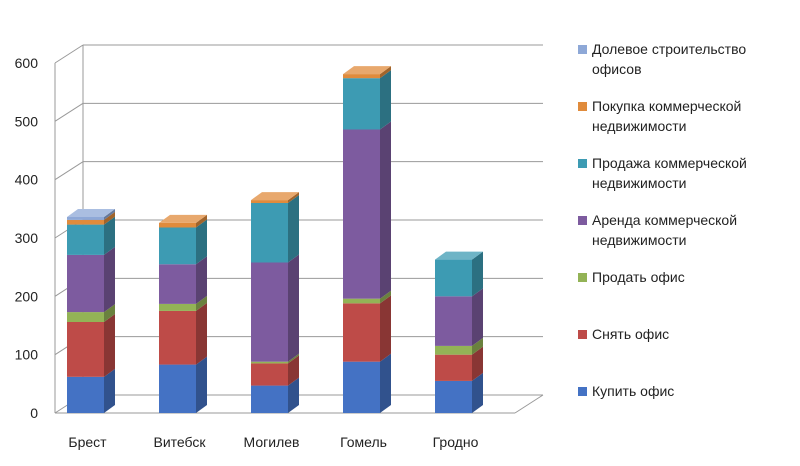 The width and height of the screenshot is (800, 466). What do you see at coordinates (27, 355) in the screenshot?
I see `y-tick-label: 100` at bounding box center [27, 355].